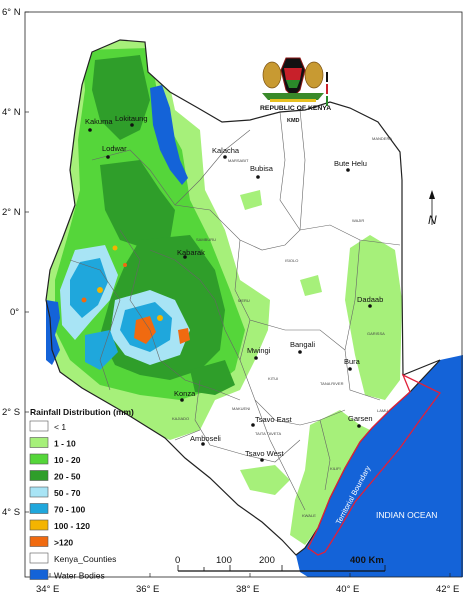 The width and height of the screenshot is (463, 600). Describe the element at coordinates (273, 378) in the screenshot. I see `svg-text: KITUI` at that location.